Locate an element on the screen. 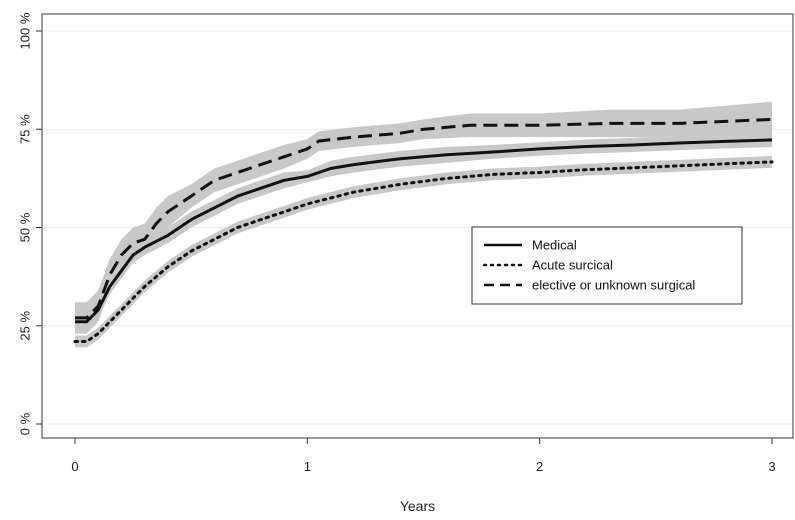  x-tick-label-2: 2 is located at coordinates (539, 466).